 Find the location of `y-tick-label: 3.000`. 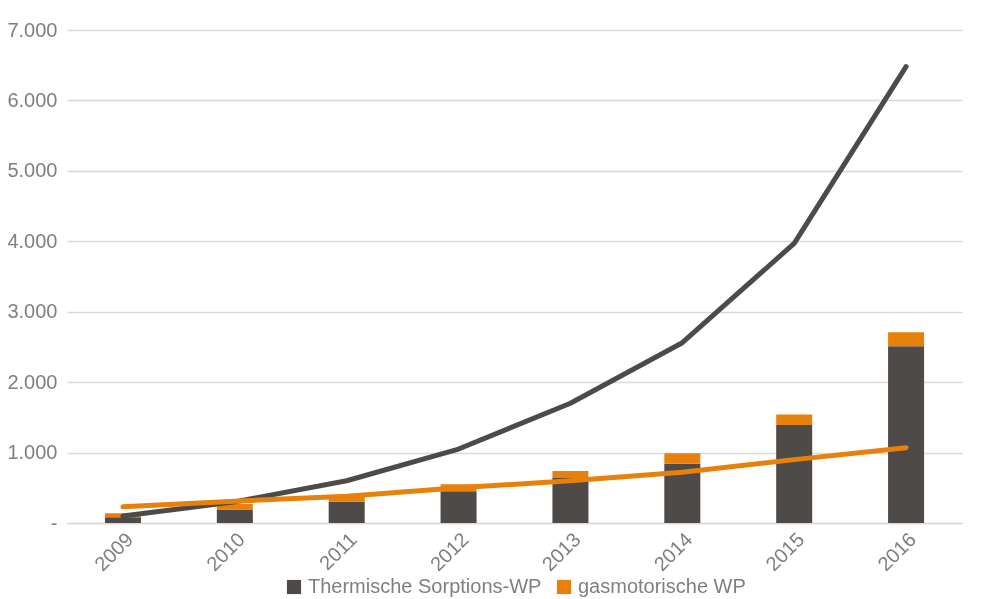

y-tick-label: 3.000 is located at coordinates (32, 311).